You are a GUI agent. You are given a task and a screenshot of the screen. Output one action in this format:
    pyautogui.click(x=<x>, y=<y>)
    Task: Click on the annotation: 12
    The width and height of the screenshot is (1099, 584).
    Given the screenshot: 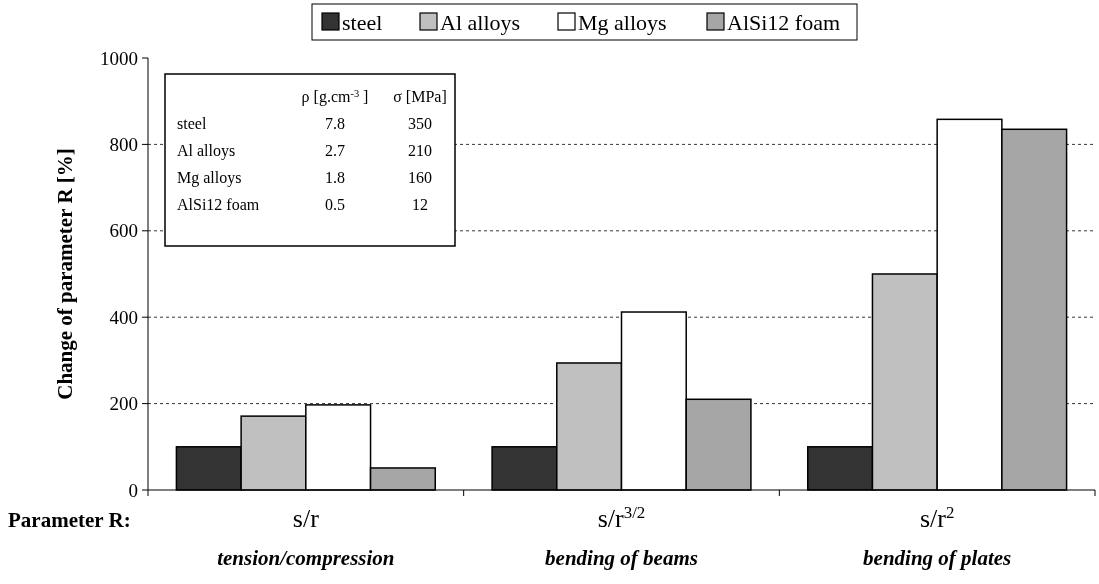 What is the action you would take?
    pyautogui.click(x=420, y=204)
    